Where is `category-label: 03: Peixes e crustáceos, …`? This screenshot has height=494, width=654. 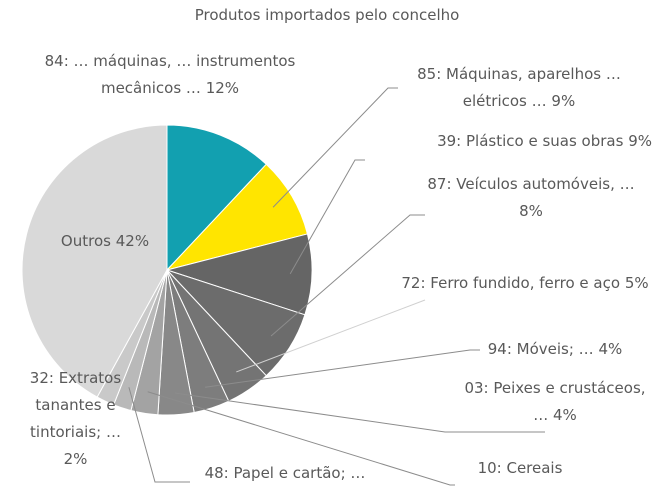
category-label: 03: Peixes e crustáceos, … is located at coordinates (555, 401).